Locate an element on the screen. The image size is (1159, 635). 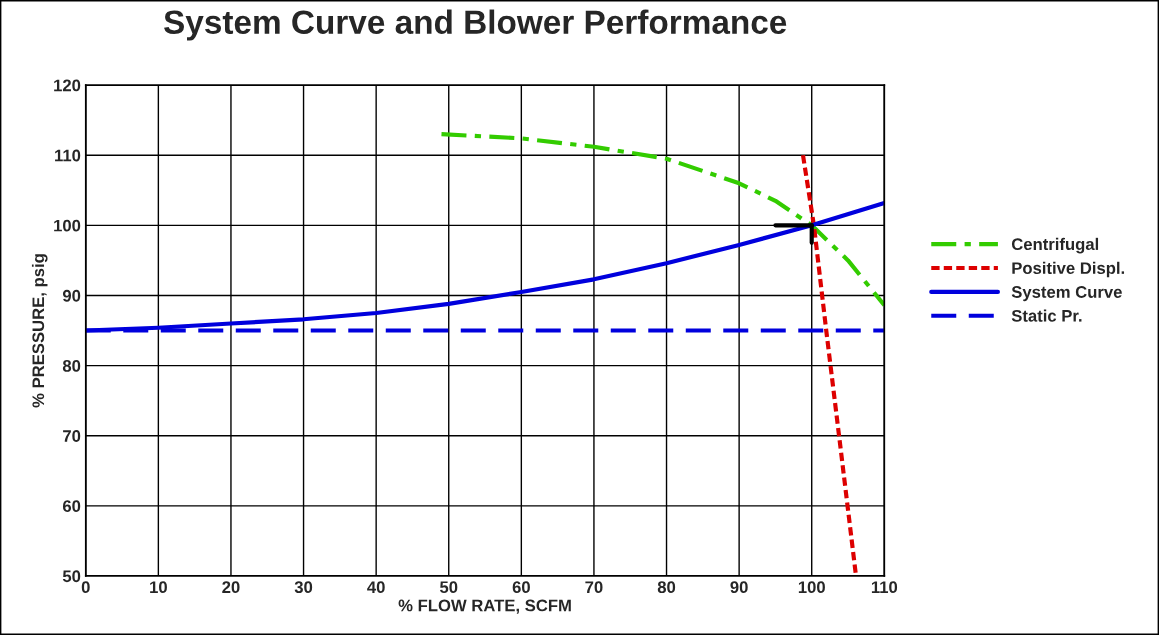
x-tick-label: 10 is located at coordinates (158, 587).